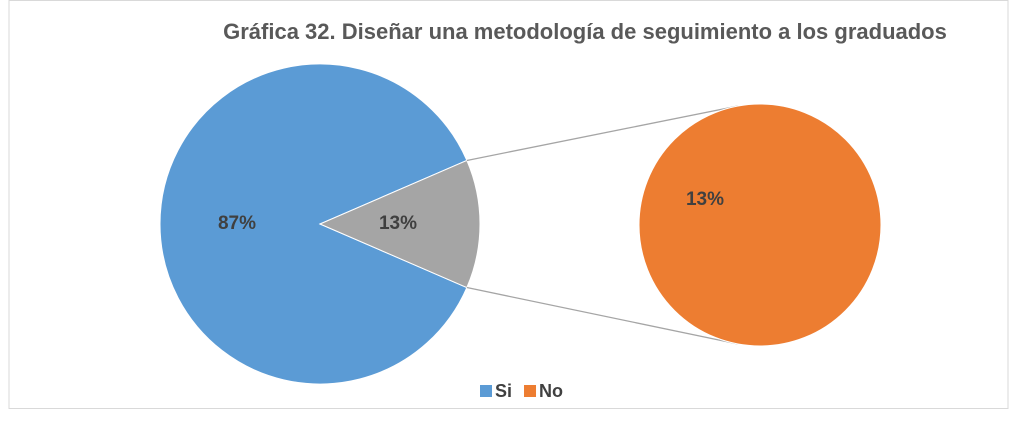 The height and width of the screenshot is (425, 1016). What do you see at coordinates (503, 391) in the screenshot?
I see `legend-label: Si` at bounding box center [503, 391].